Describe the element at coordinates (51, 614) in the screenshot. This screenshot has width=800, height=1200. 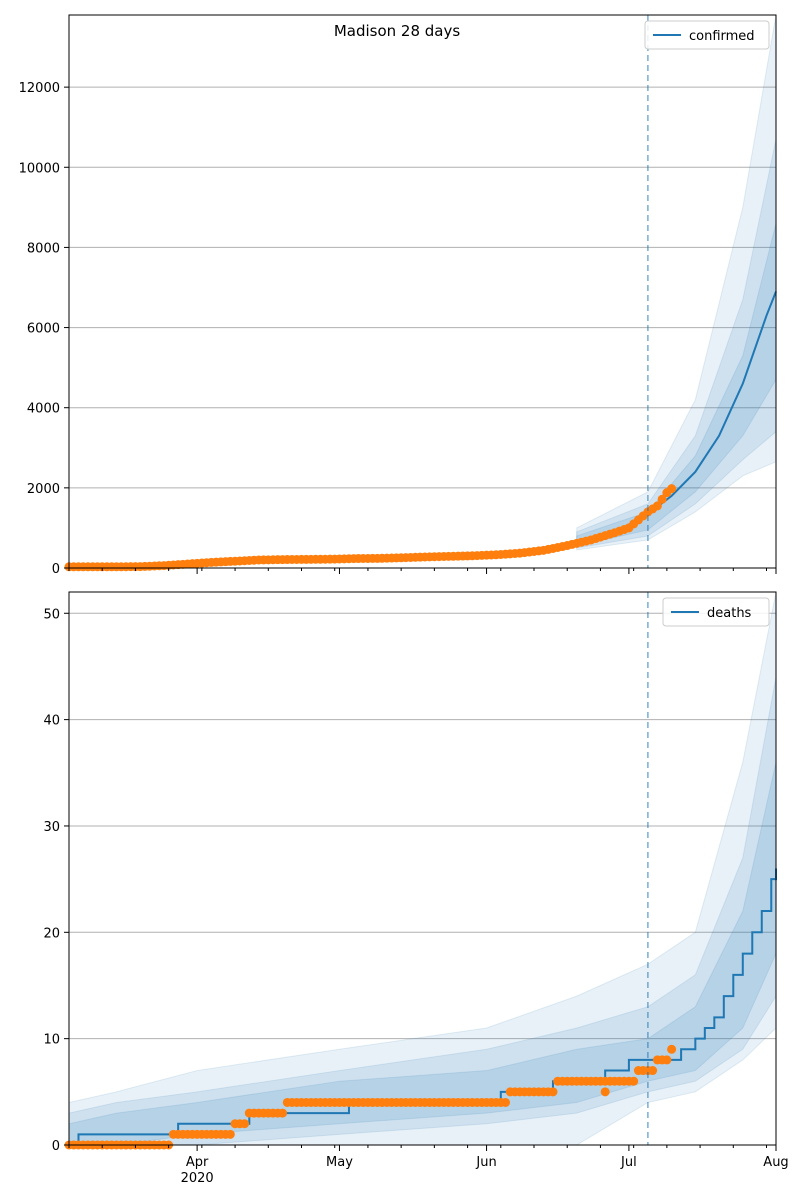
I see `deaths-y-tick-label: 50` at that location.